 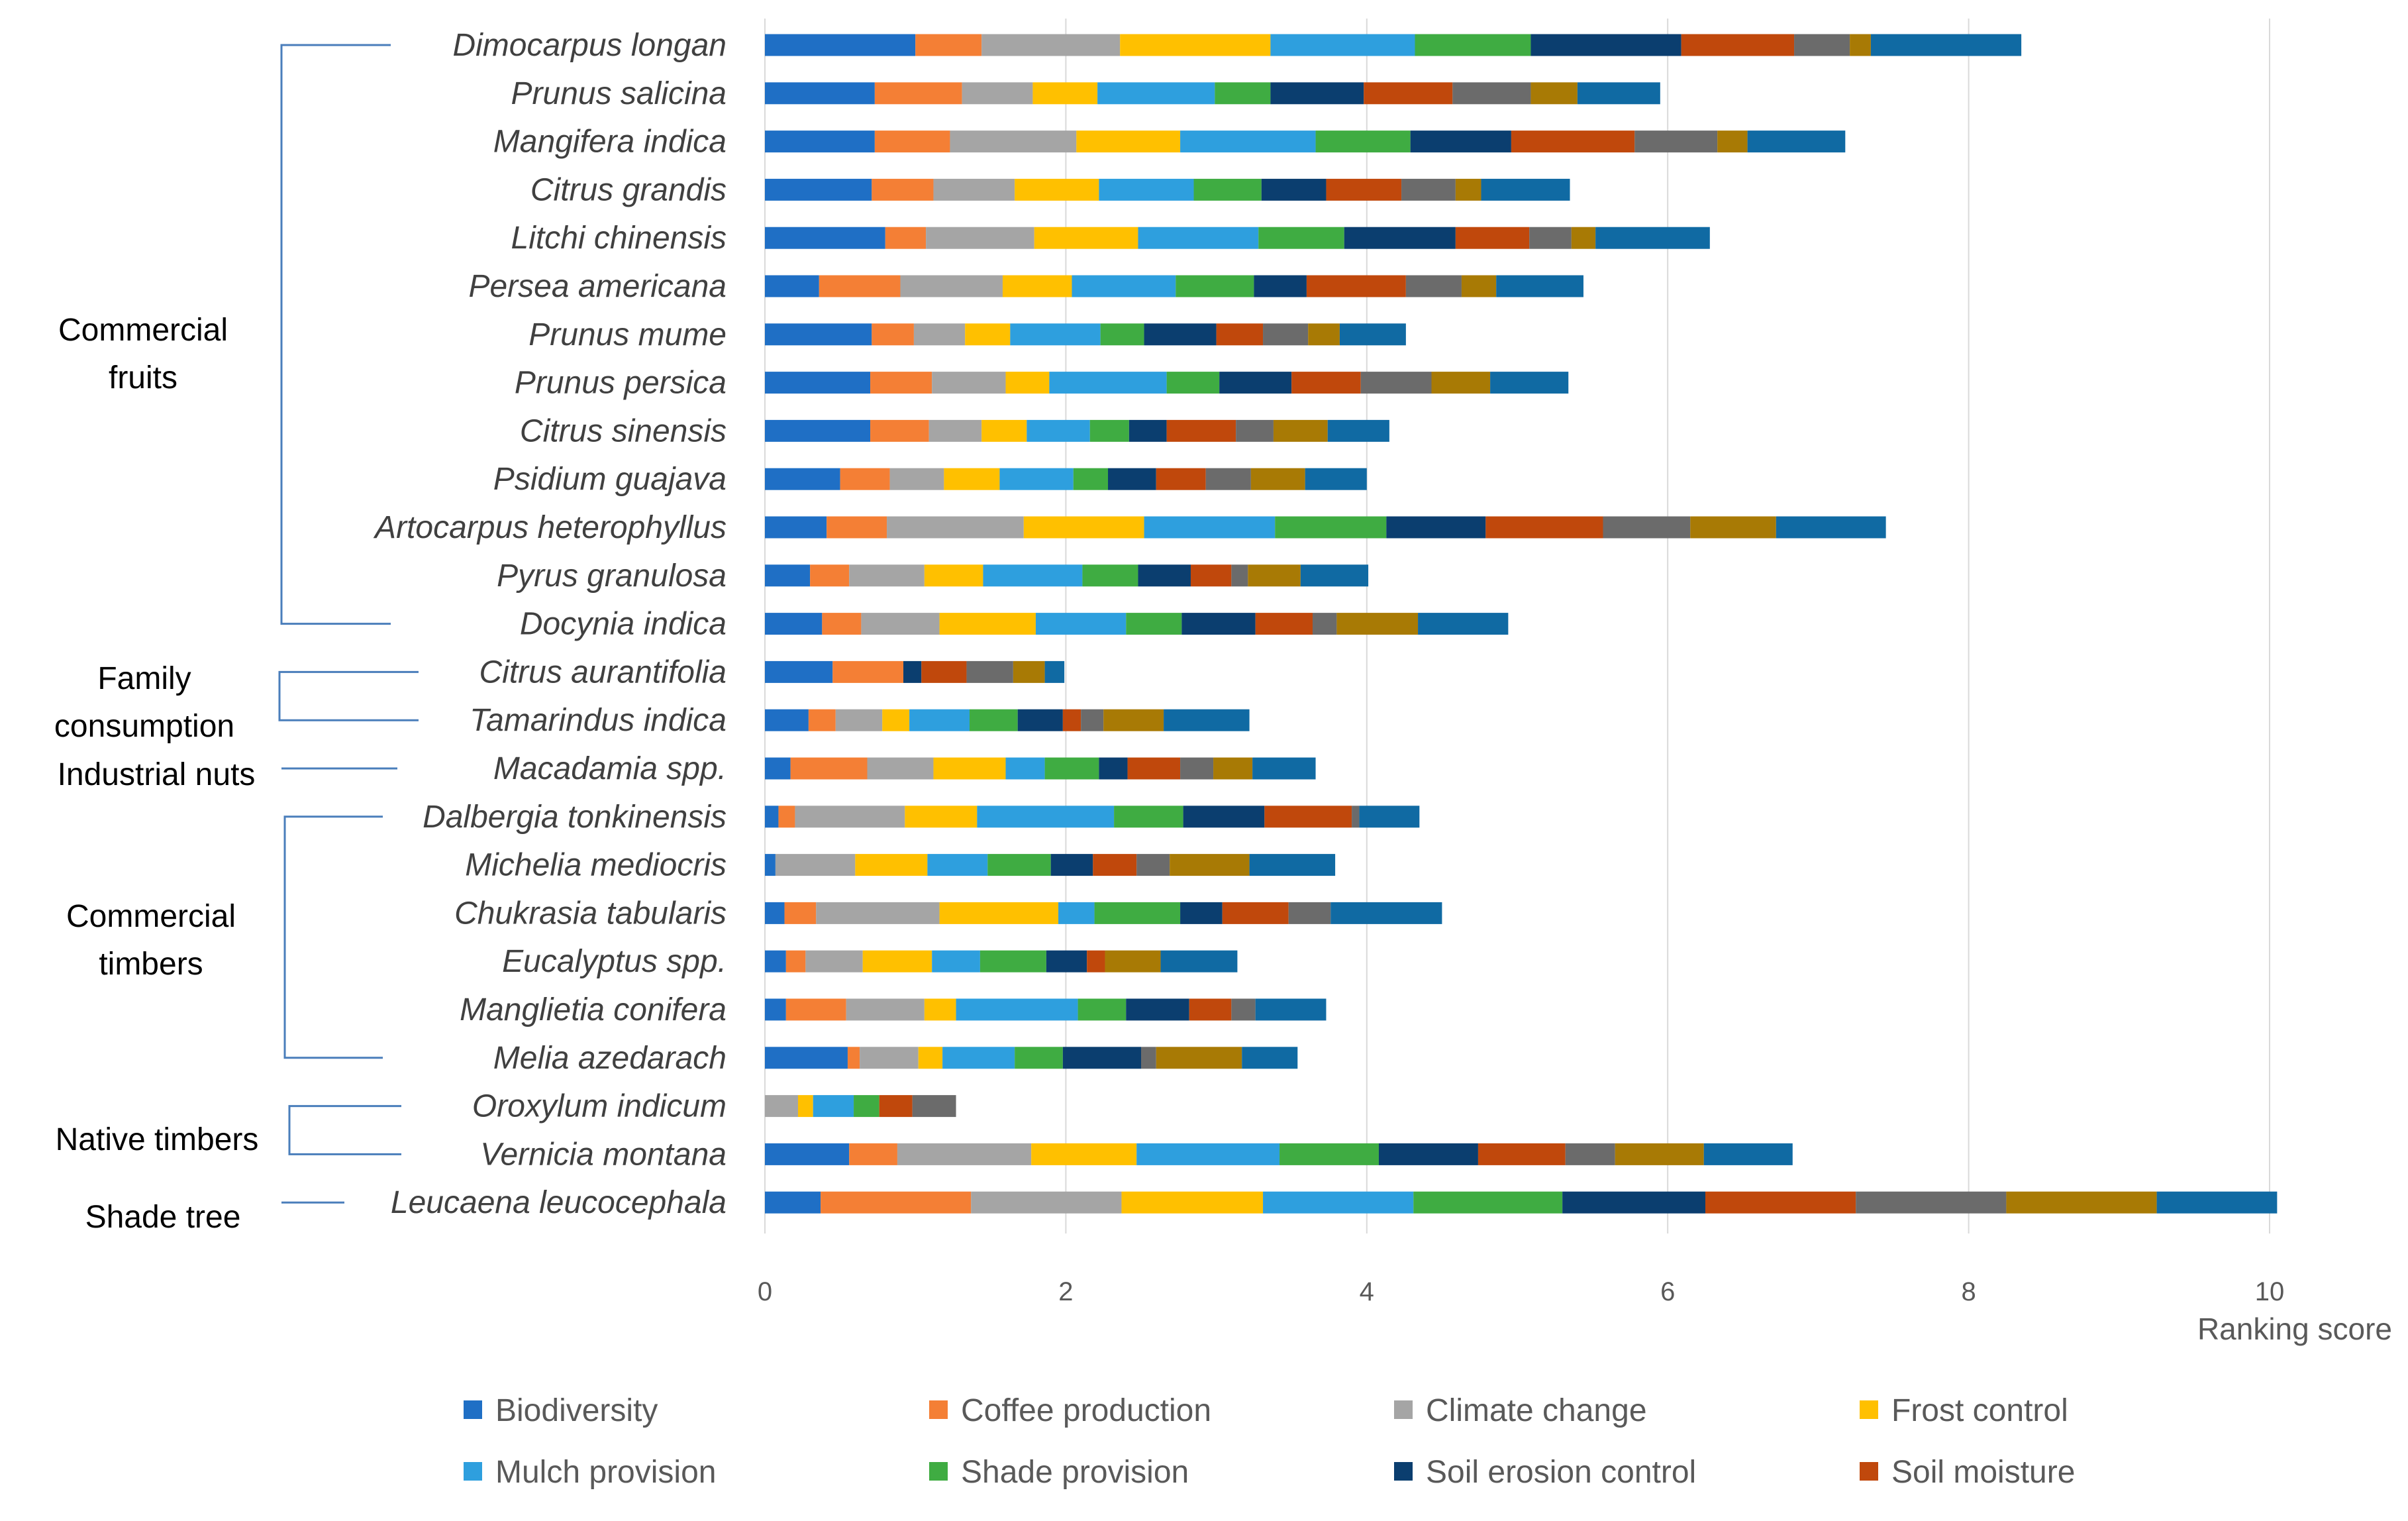 I want to click on category-label: Citrus aurantifolia, so click(x=603, y=672).